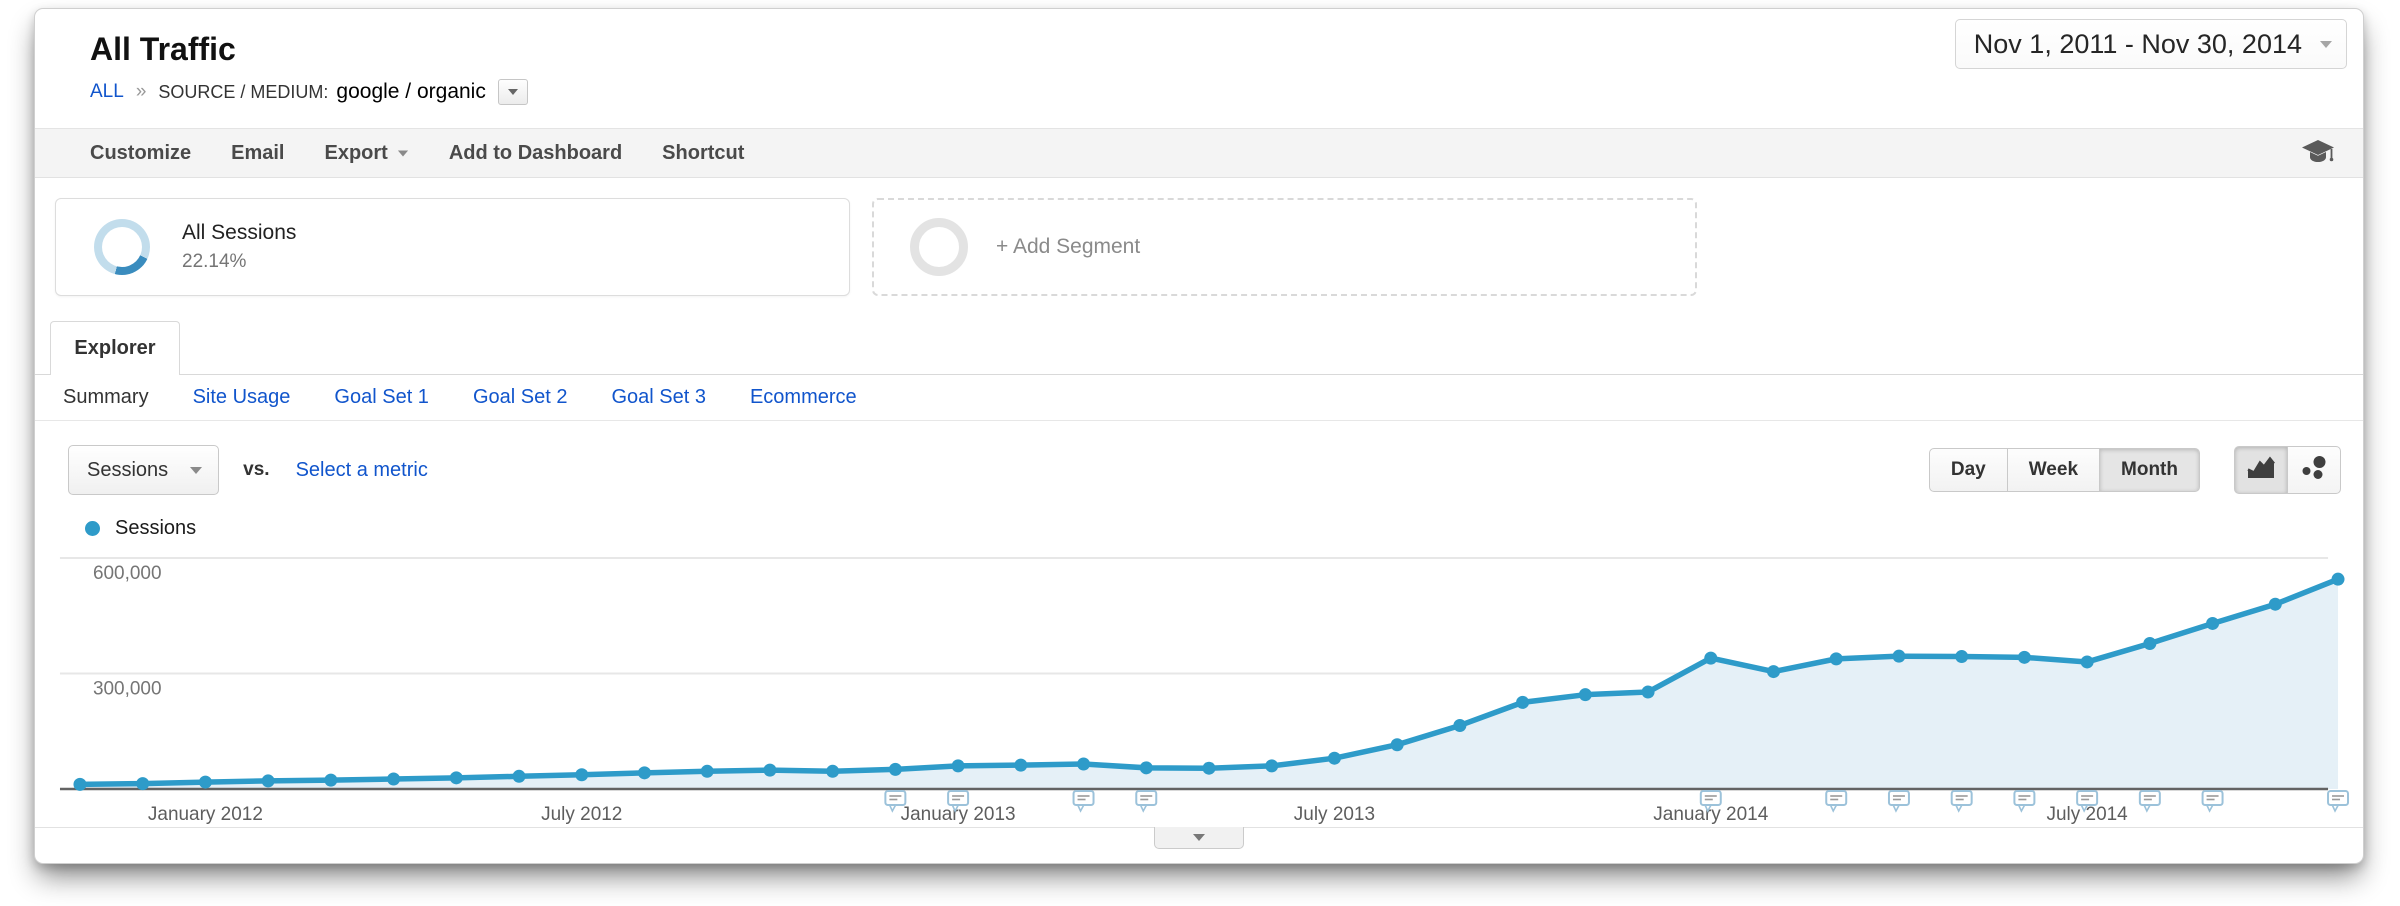 The width and height of the screenshot is (2400, 906). What do you see at coordinates (2087, 814) in the screenshot?
I see `svg-text: July 2014` at bounding box center [2087, 814].